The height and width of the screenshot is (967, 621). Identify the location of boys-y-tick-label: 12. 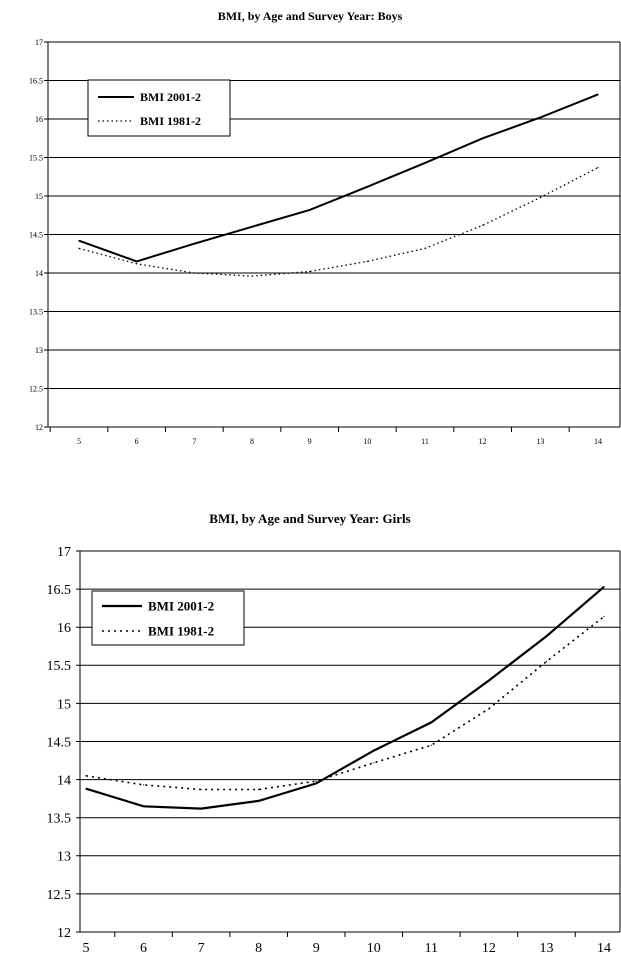
(39, 427).